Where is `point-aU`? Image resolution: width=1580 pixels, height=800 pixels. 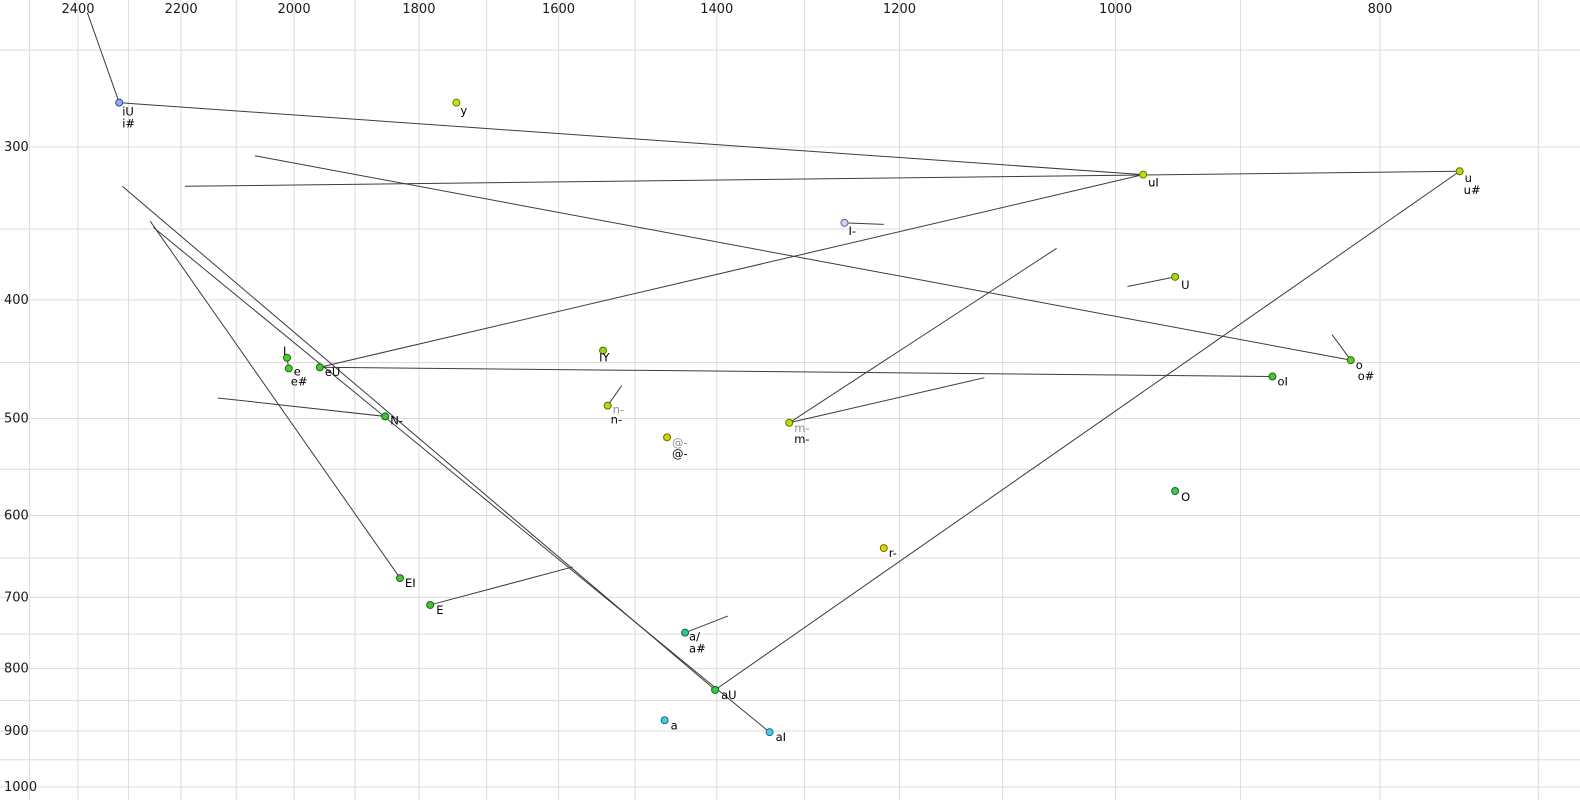 point-aU is located at coordinates (715, 689).